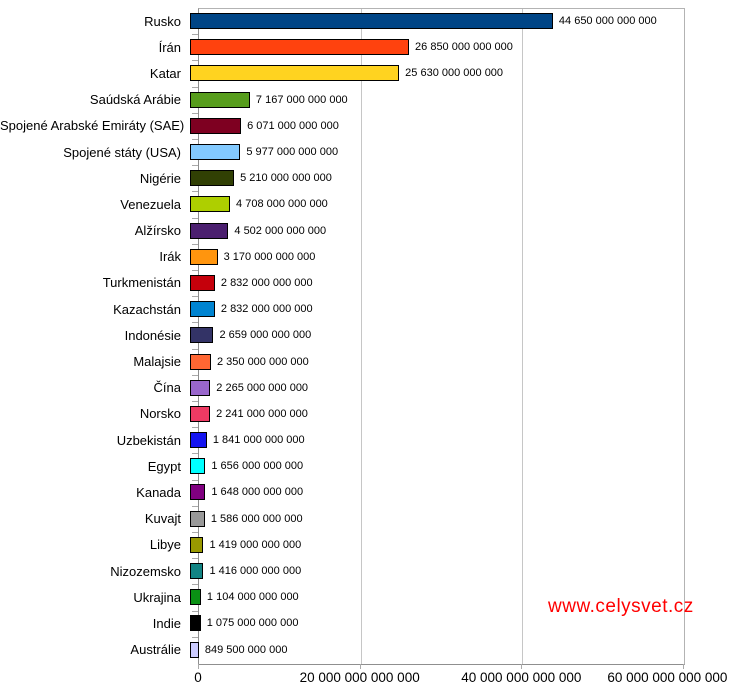 The width and height of the screenshot is (740, 700). Describe the element at coordinates (432, 178) in the screenshot. I see `bar-track: 5 210 000 000 000` at that location.